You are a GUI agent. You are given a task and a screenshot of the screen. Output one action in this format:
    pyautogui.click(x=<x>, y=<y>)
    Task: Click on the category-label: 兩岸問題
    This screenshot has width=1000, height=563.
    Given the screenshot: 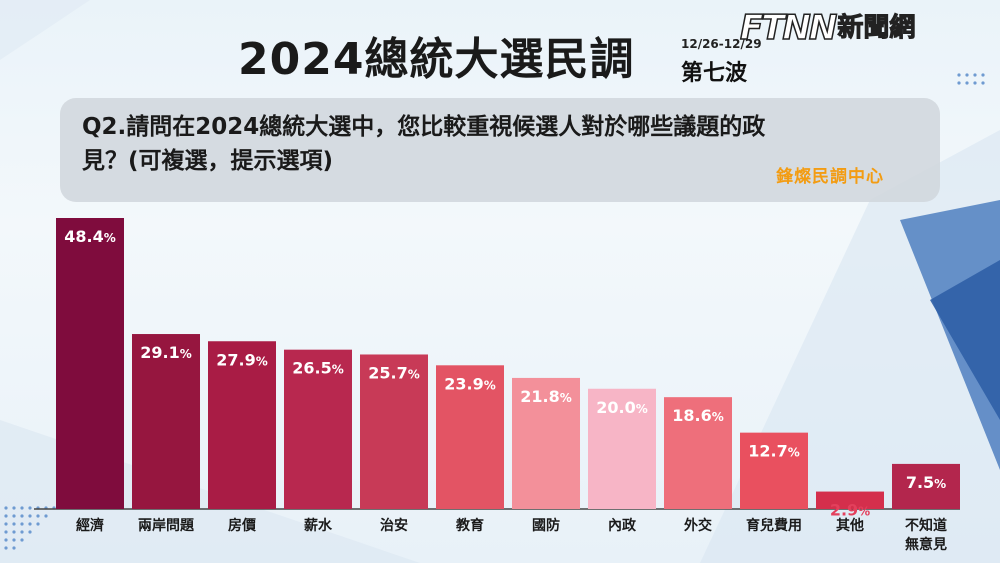 What is the action you would take?
    pyautogui.click(x=166, y=525)
    